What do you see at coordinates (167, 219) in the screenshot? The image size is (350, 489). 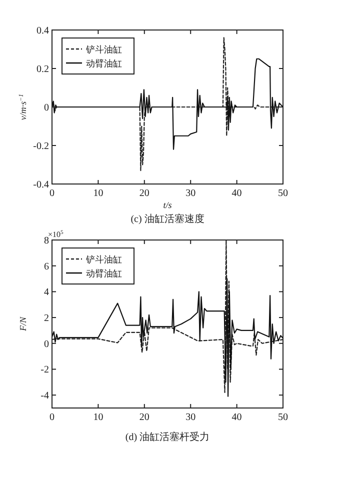 I see `text: (c) 油缸活塞速度` at bounding box center [167, 219].